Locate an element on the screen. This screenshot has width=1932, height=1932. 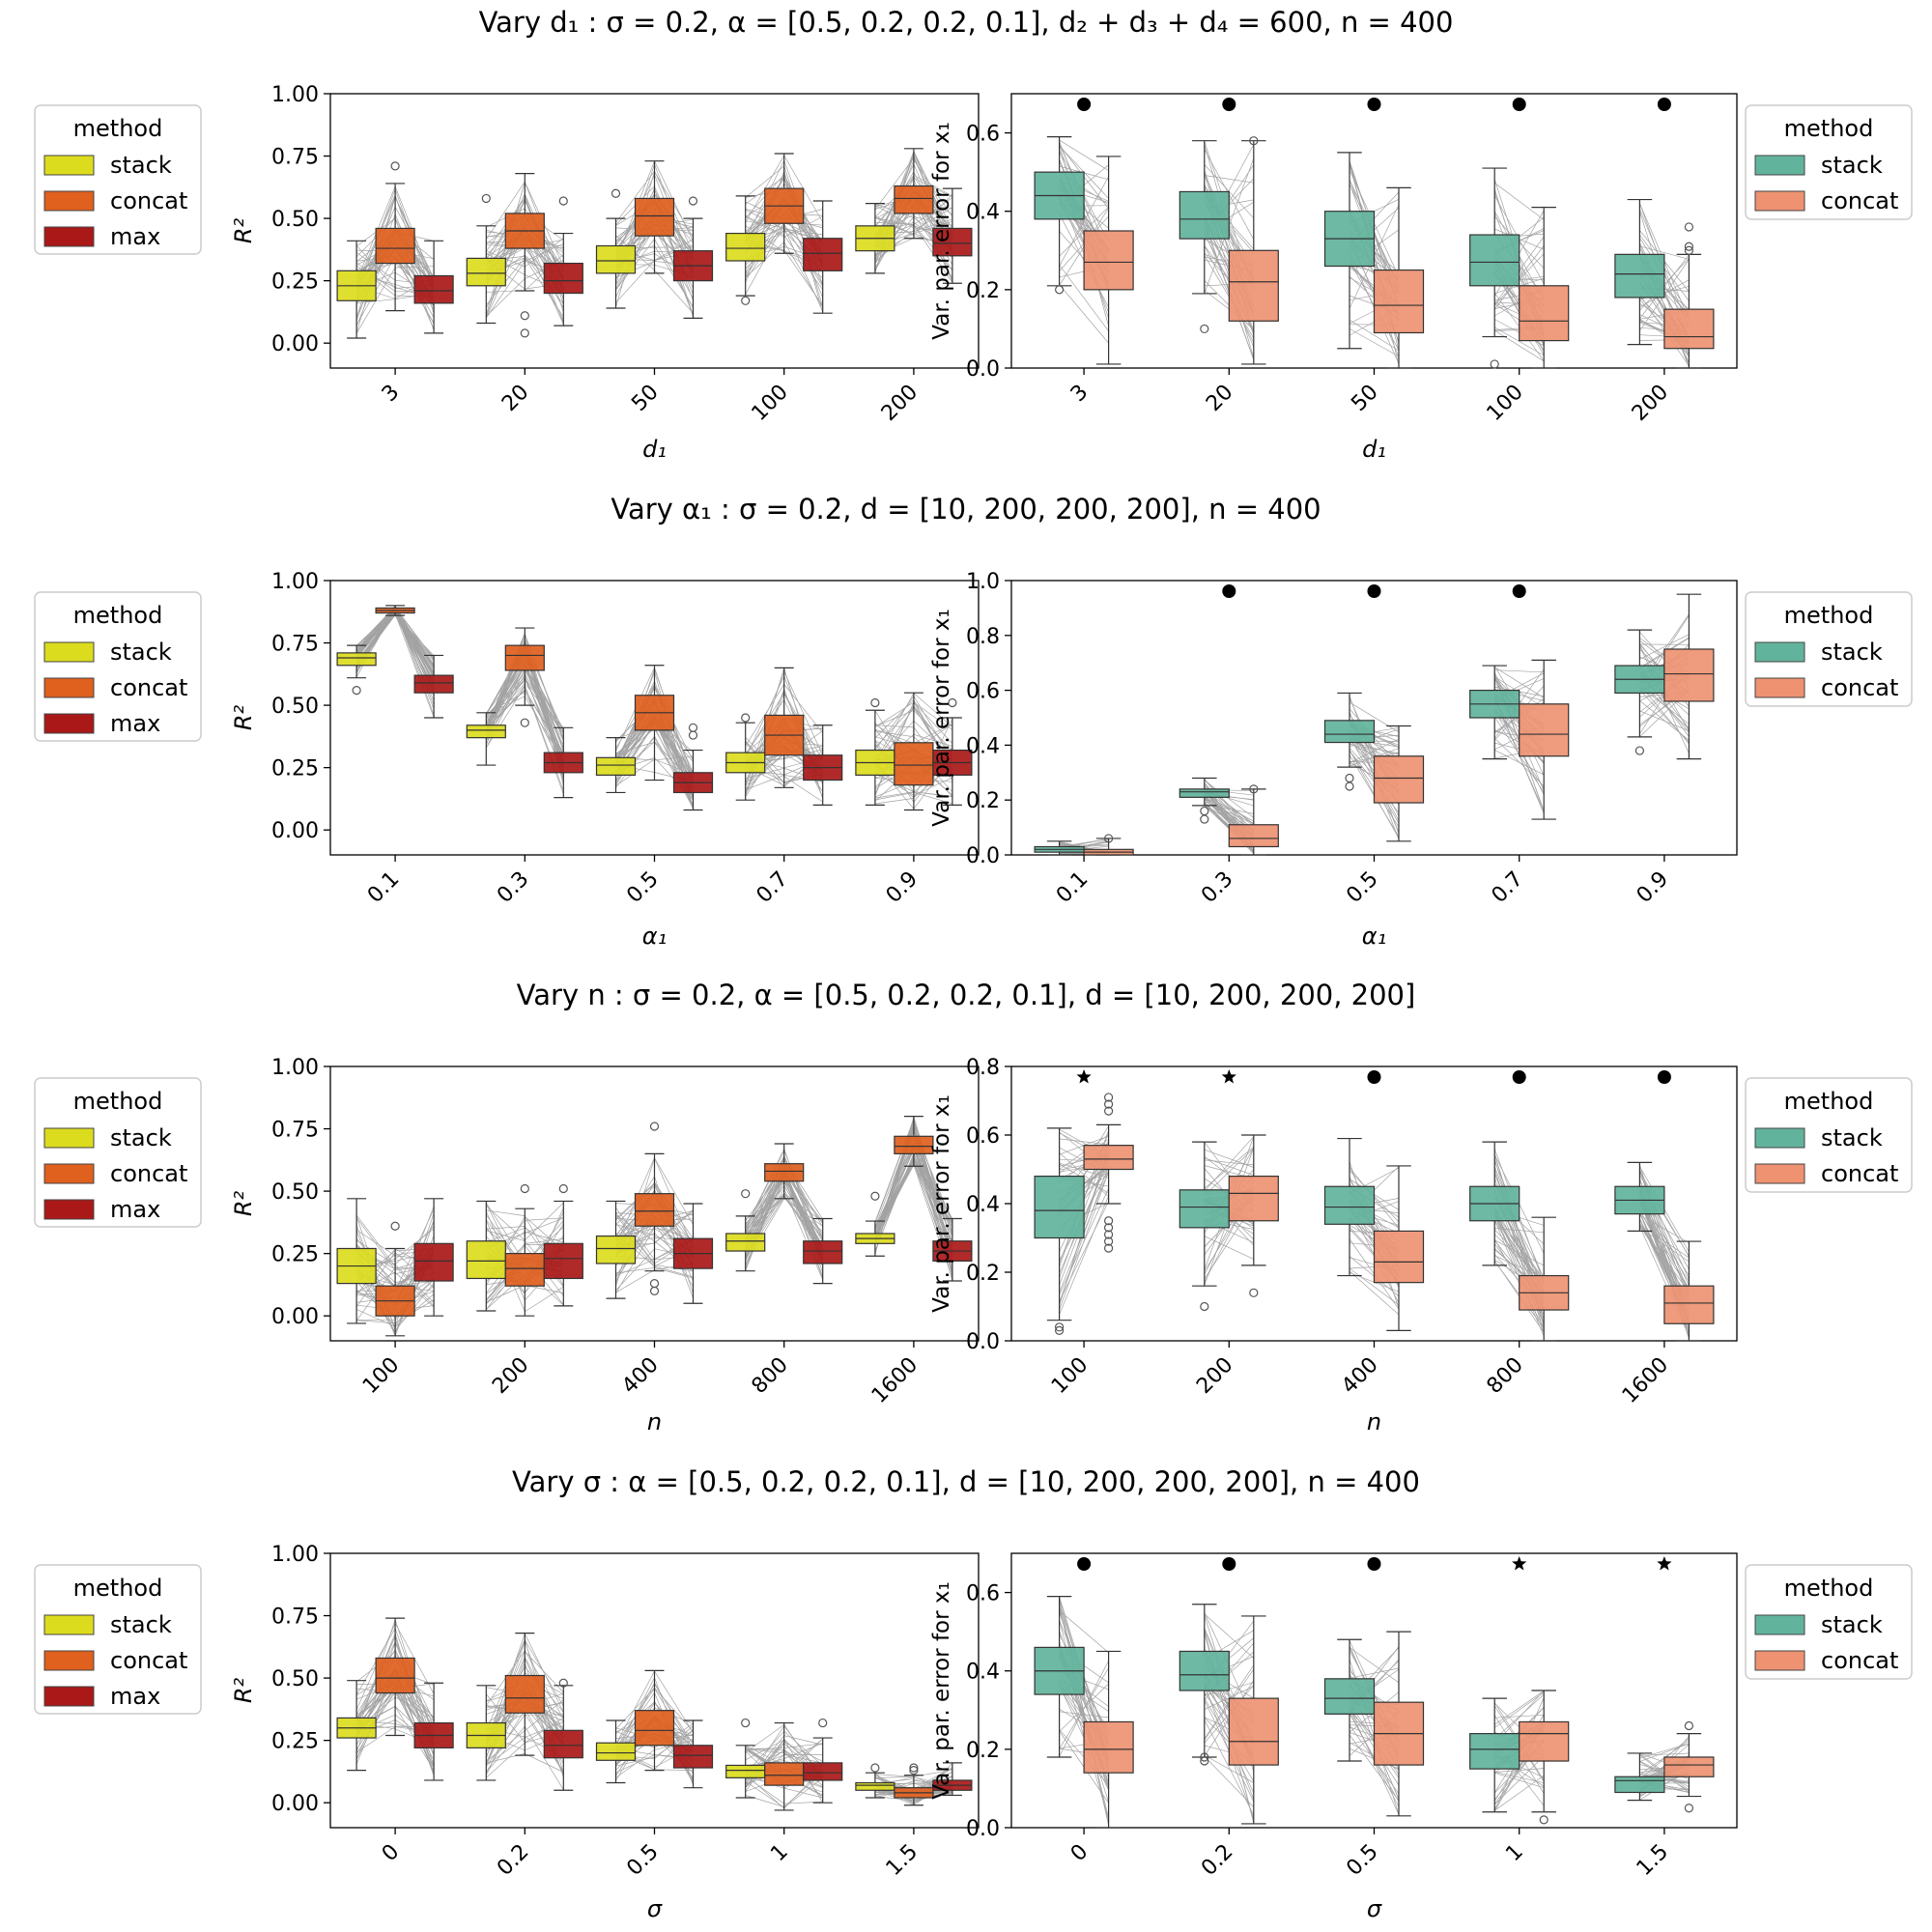
x-tick-label: 400 is located at coordinates (1359, 1376).